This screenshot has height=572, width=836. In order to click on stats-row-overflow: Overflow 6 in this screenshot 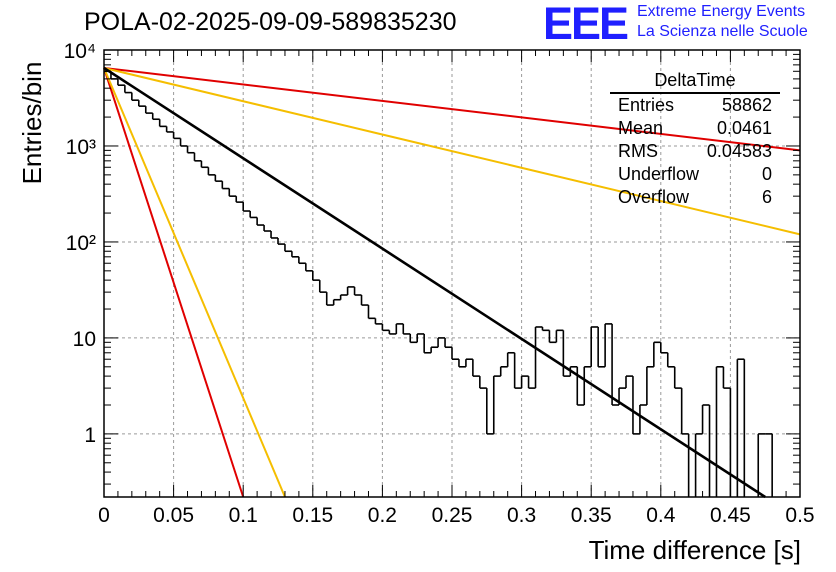, I will do `click(695, 197)`.